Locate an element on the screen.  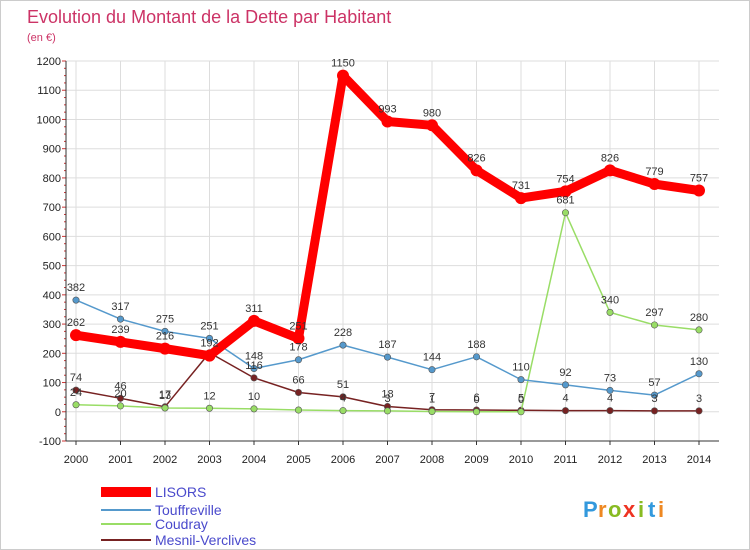
x-tick-label: 2012 is located at coordinates (610, 460).